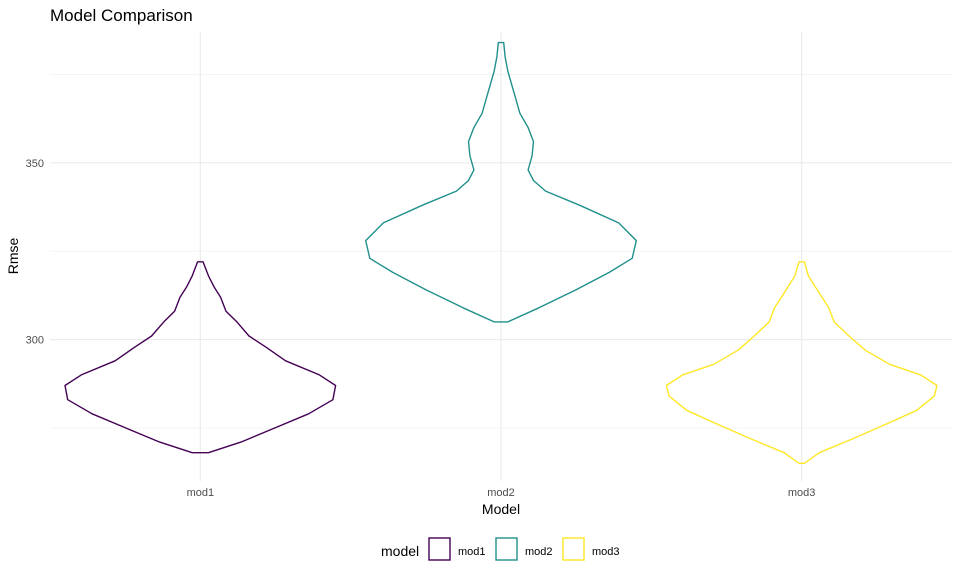 The width and height of the screenshot is (960, 576). What do you see at coordinates (13, 256) in the screenshot?
I see `y-axis-title: Rmse` at bounding box center [13, 256].